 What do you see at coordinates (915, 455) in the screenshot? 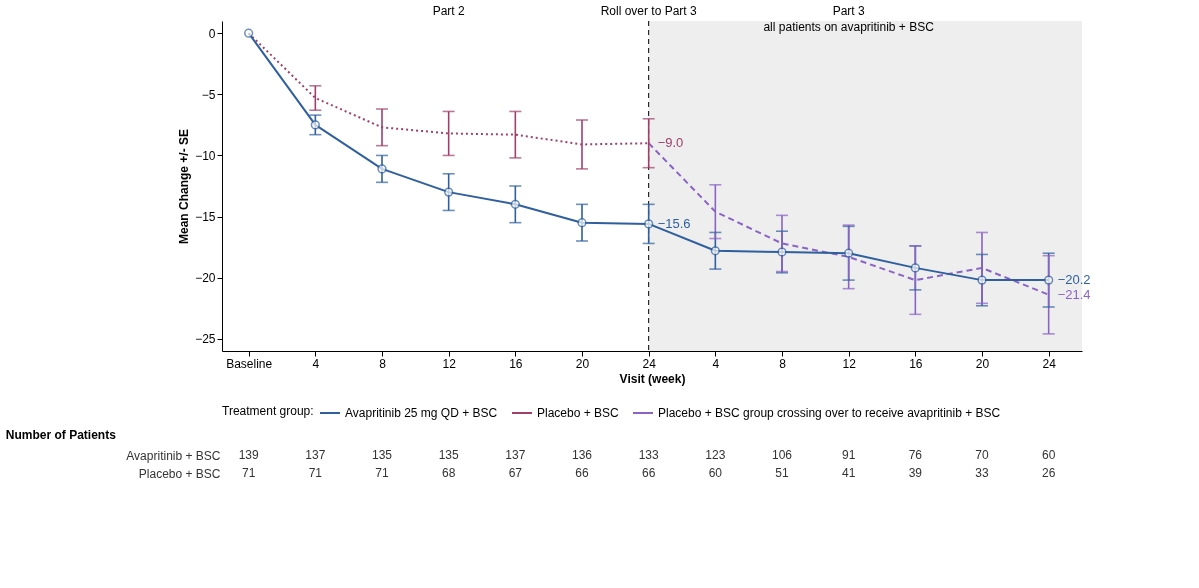
I see `data-label: 76` at bounding box center [915, 455].